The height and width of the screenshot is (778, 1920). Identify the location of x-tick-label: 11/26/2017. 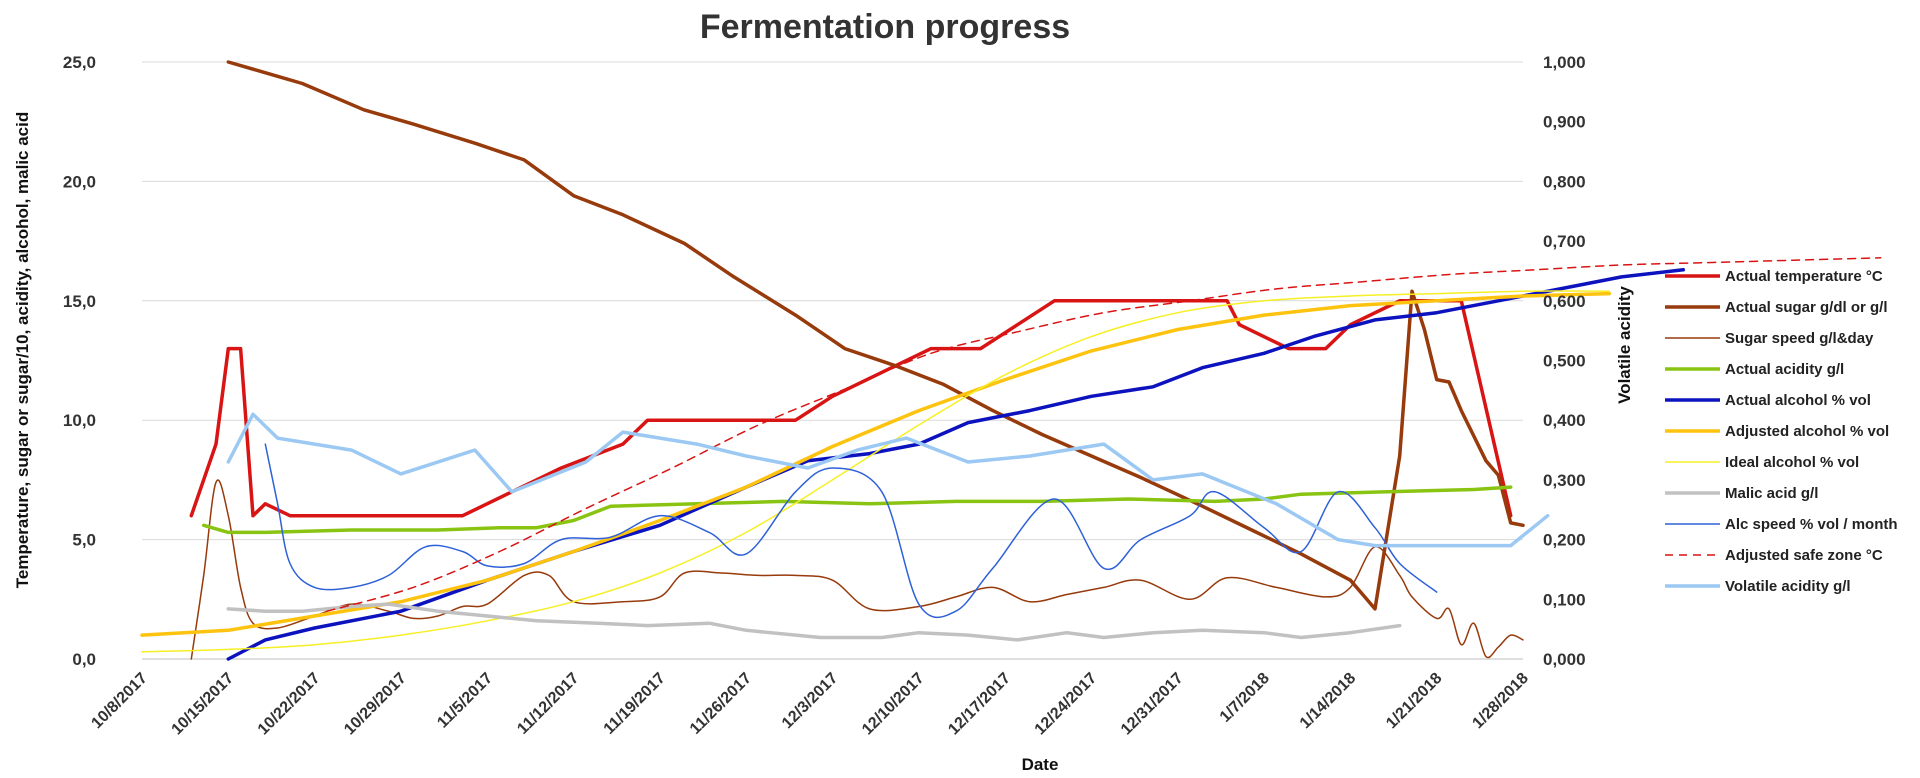
(721, 704).